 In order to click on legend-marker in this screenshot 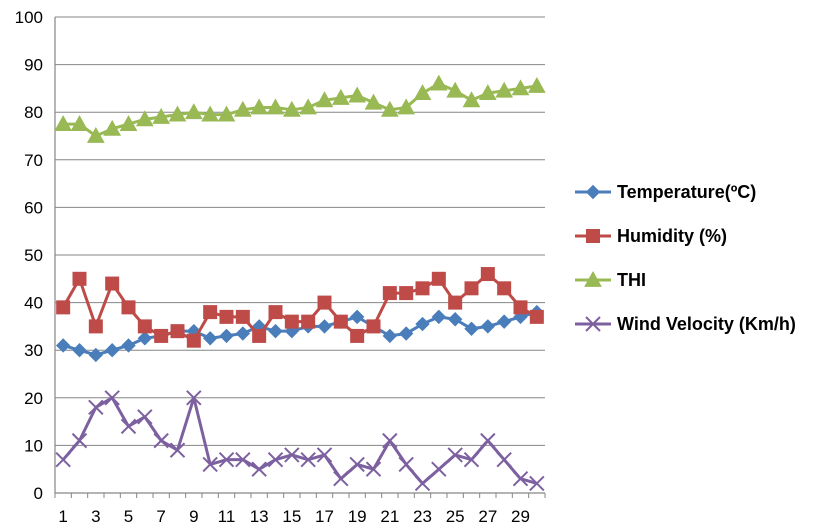, I will do `click(593, 278)`.